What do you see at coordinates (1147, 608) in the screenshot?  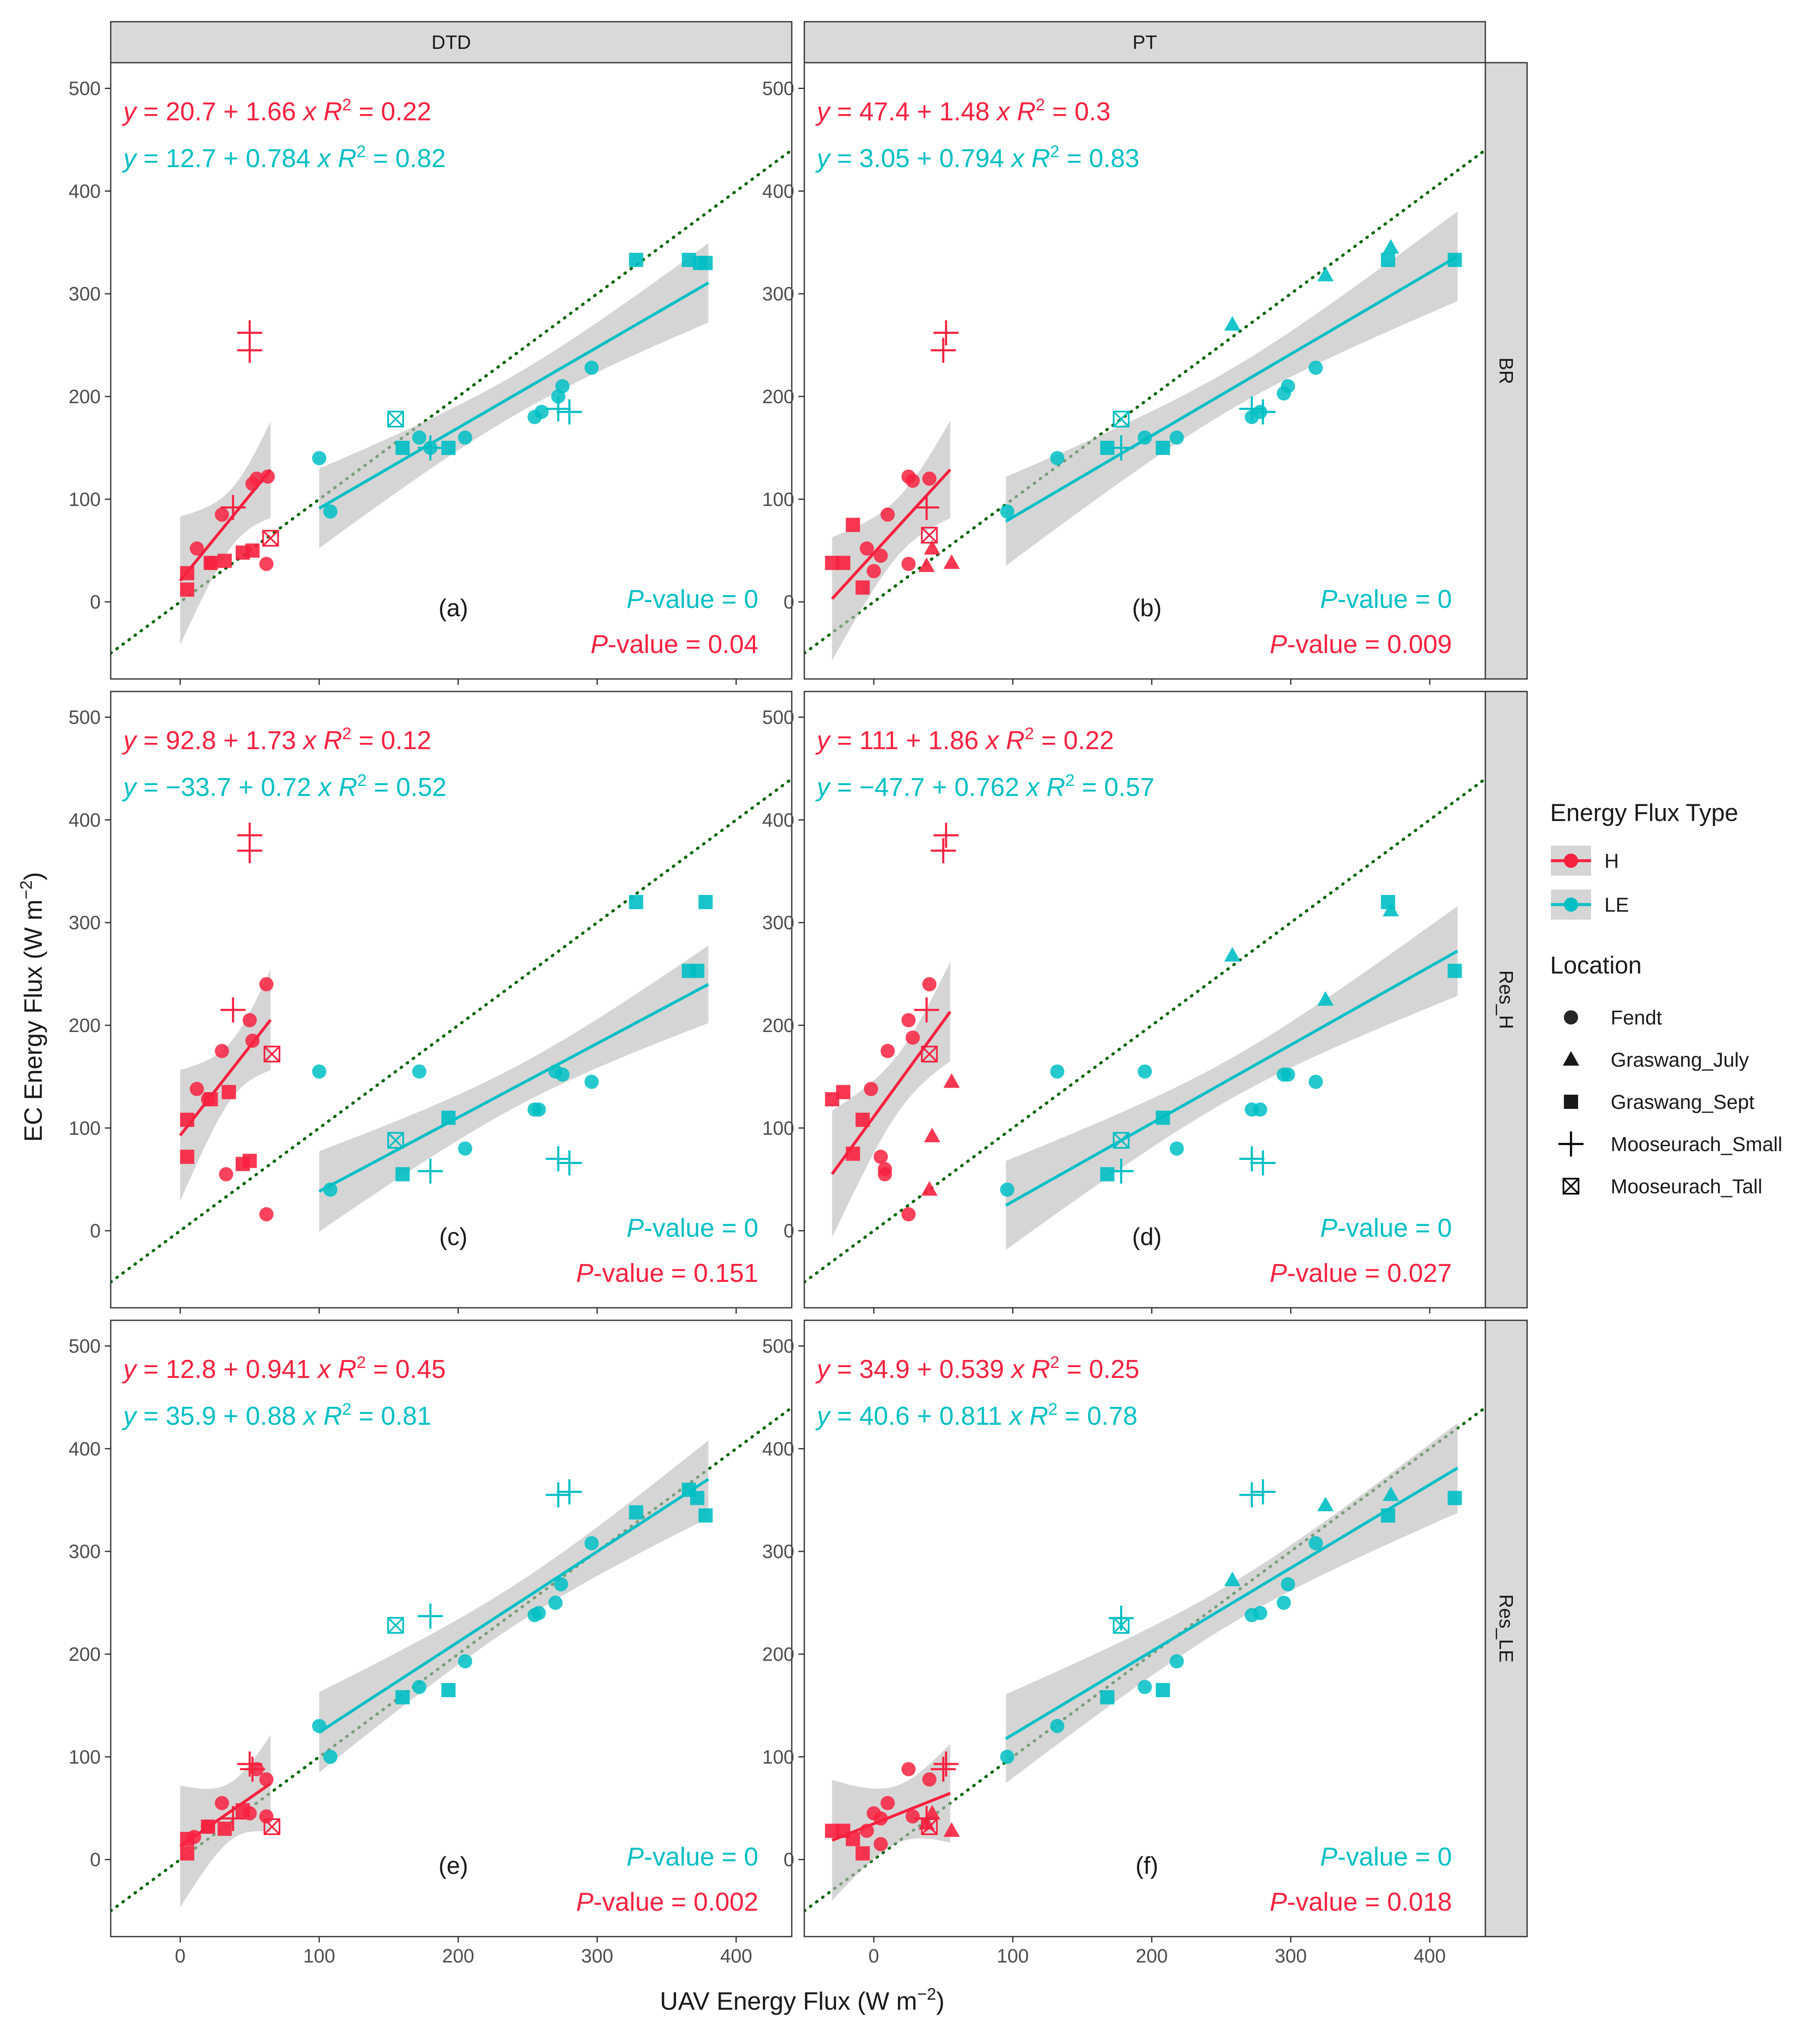 I see `panel-label: (b)` at bounding box center [1147, 608].